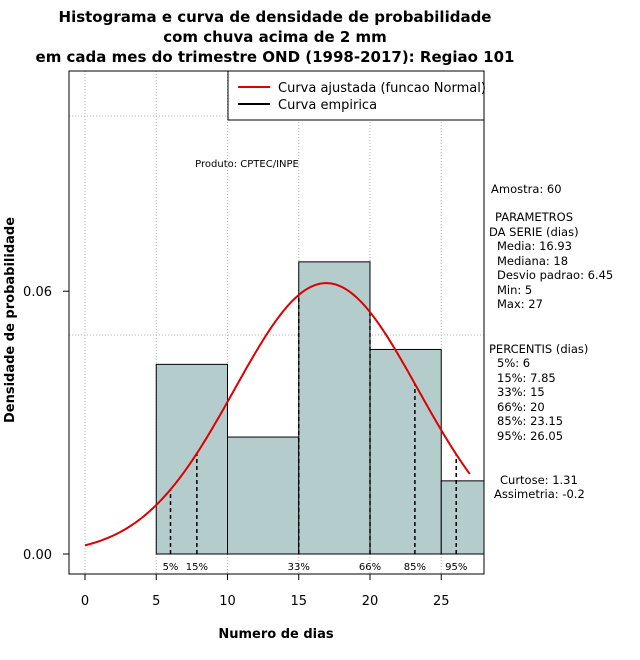  What do you see at coordinates (532, 261) in the screenshot?
I see `param-median: Mediana: 18` at bounding box center [532, 261].